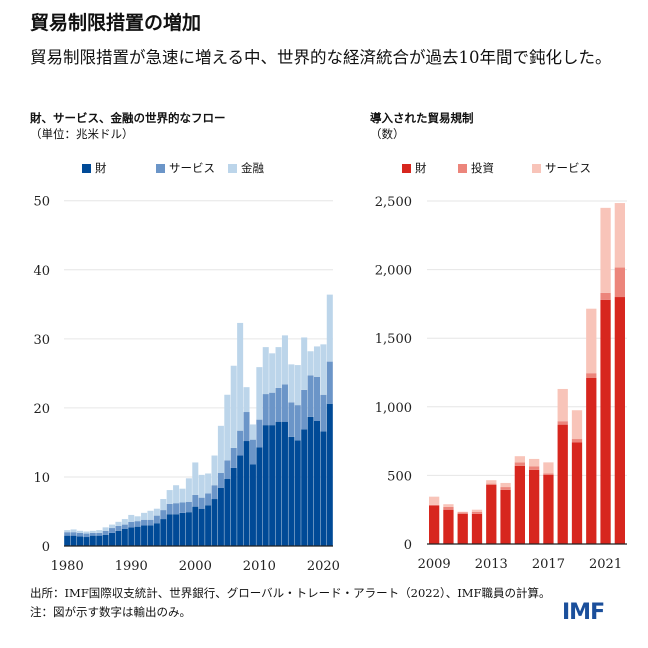  Describe the element at coordinates (128, 118) in the screenshot. I see `left-chart-title: 財、サービス、金融の世界的なフロー` at that location.